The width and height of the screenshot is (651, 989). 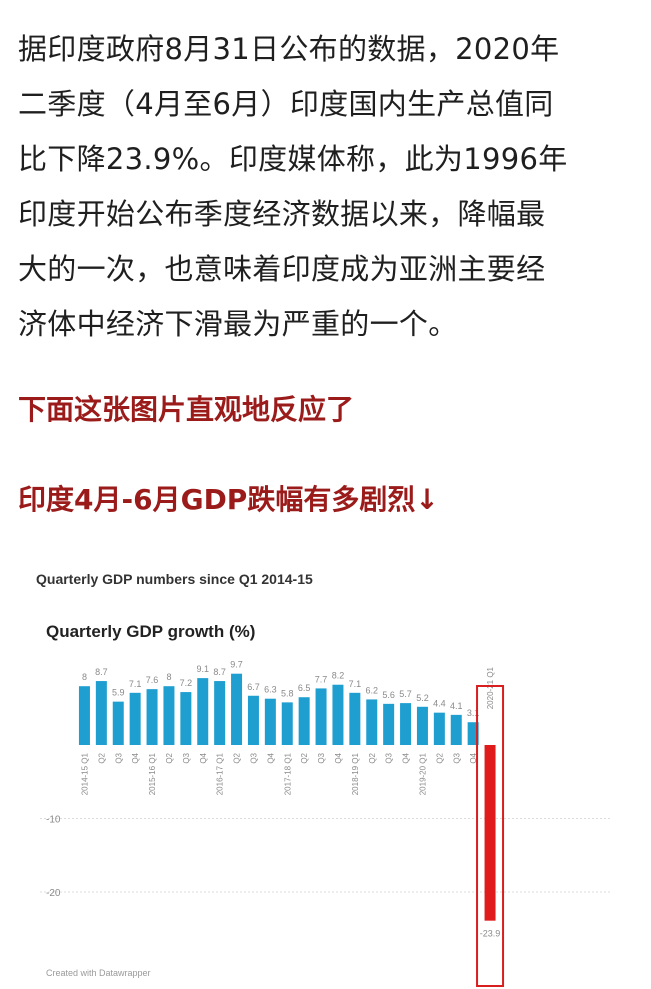 What do you see at coordinates (152, 680) in the screenshot?
I see `data-label: 7.6` at bounding box center [152, 680].